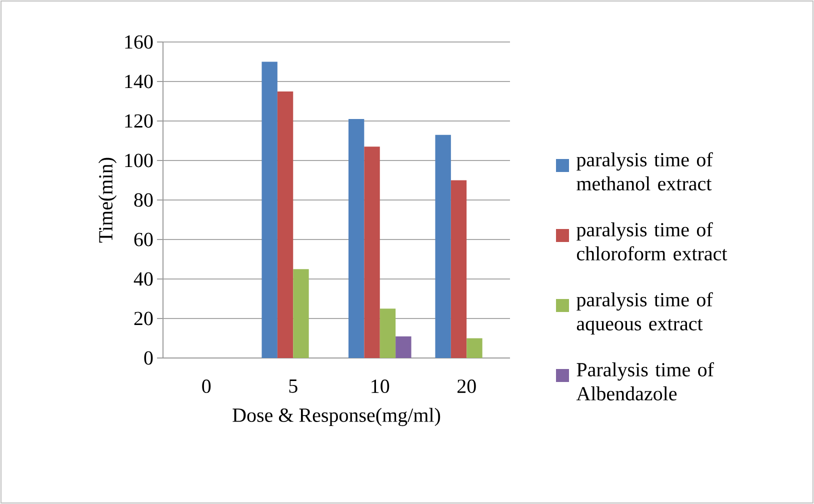 The height and width of the screenshot is (504, 814). I want to click on legend-label: paralysis time of methanol extract, so click(644, 171).